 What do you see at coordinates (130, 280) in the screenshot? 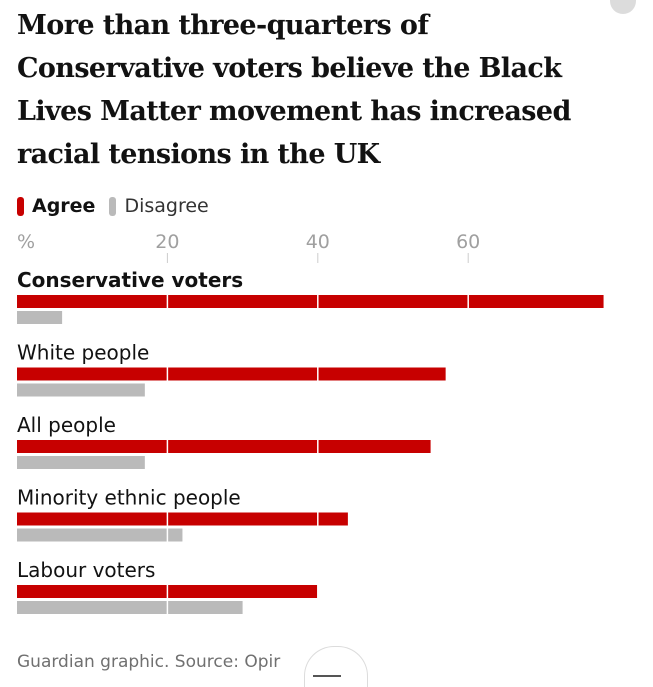
I see `category-label: Conservative voters` at bounding box center [130, 280].